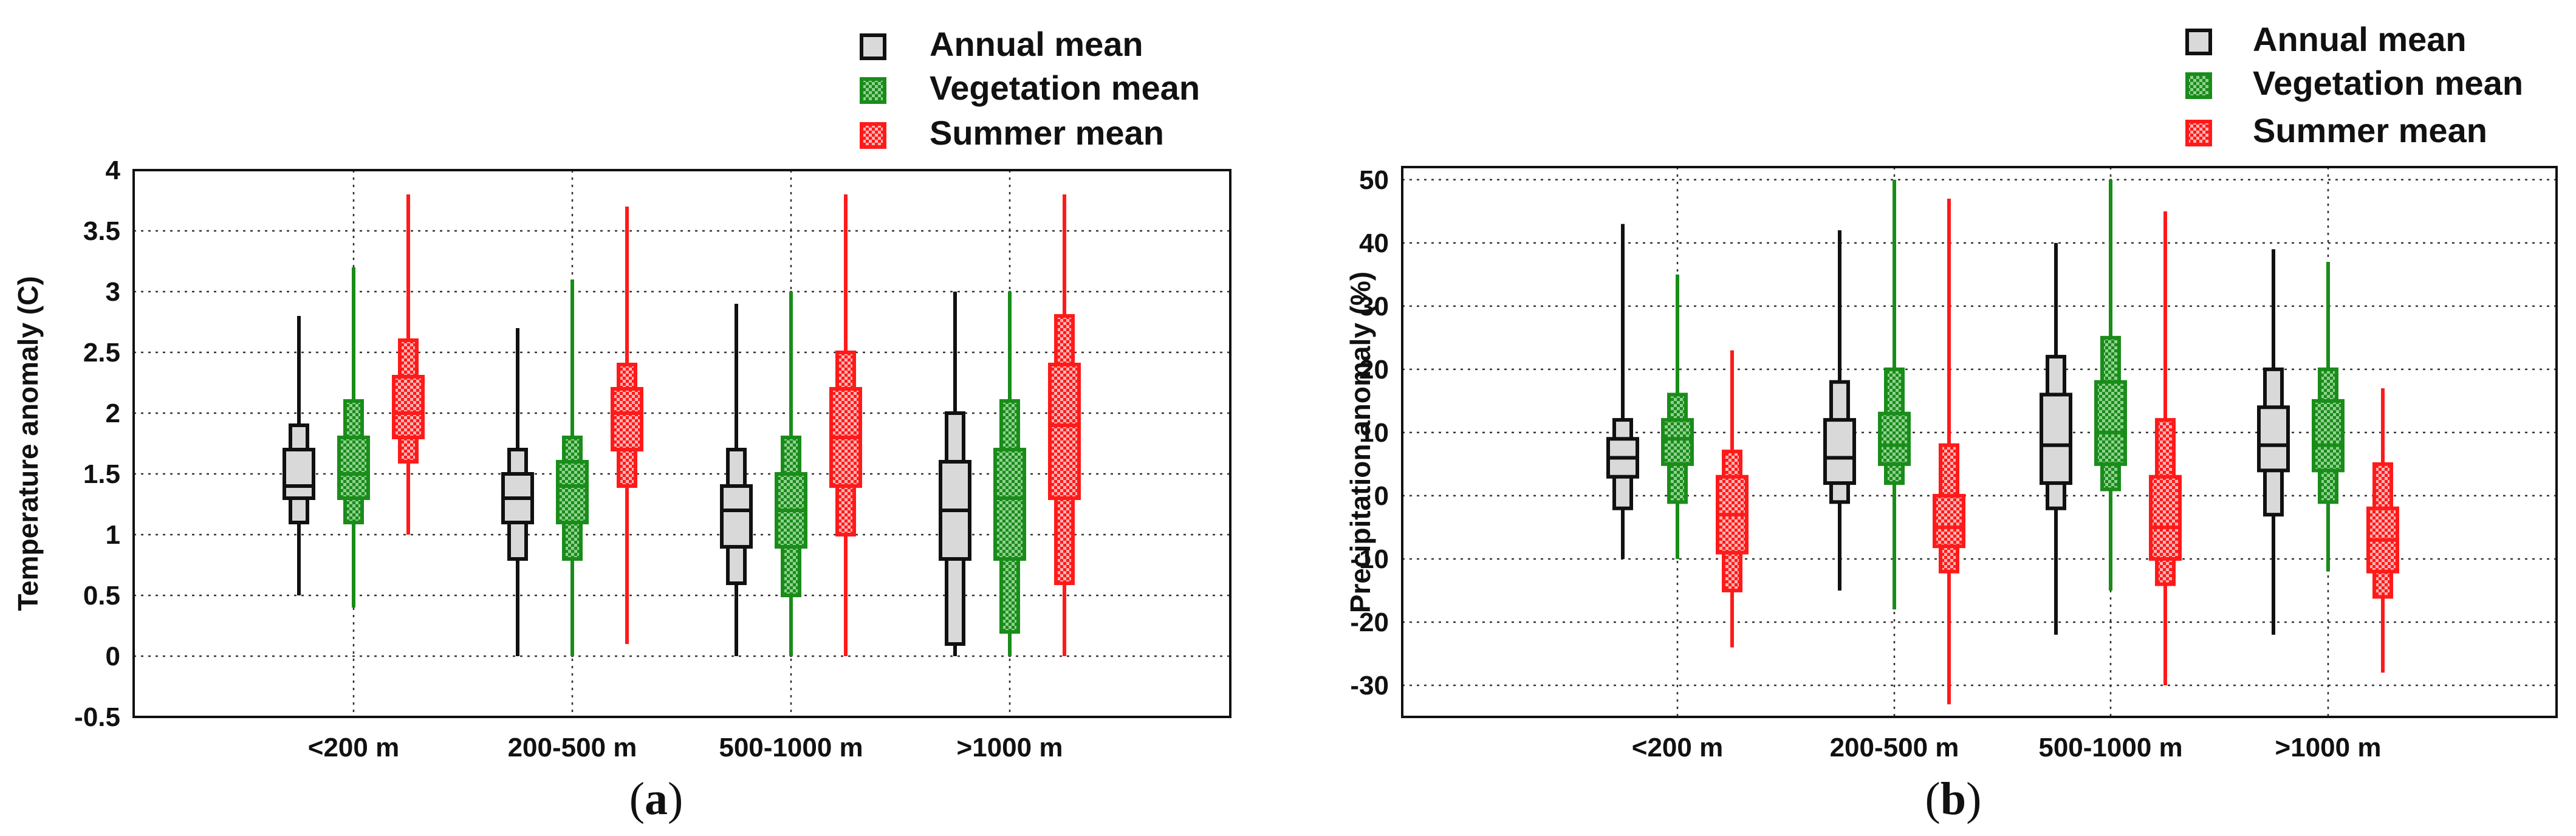  Describe the element at coordinates (2007, 747) in the screenshot. I see `panel-b-x-tick-labels: <200 m 200-500 m 500-1000 m >1000 m` at that location.